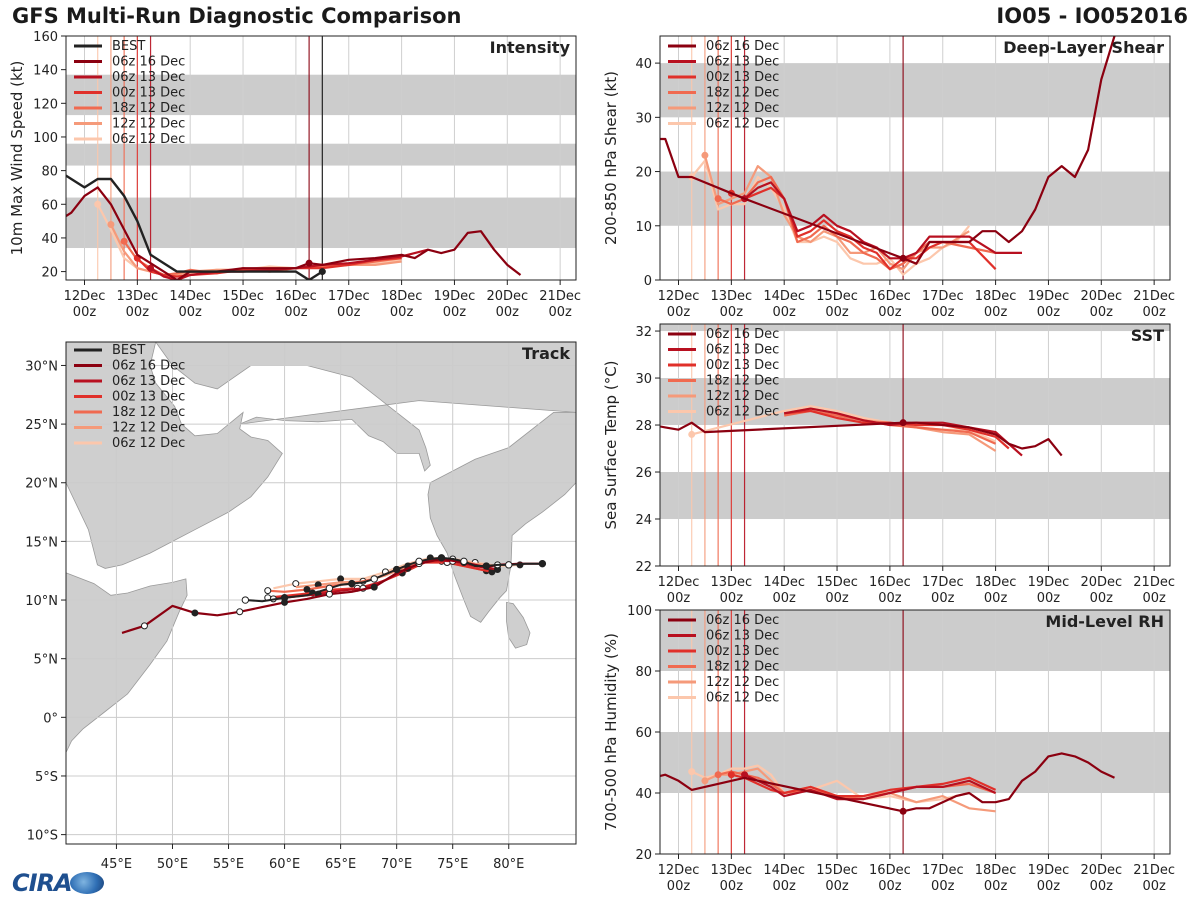 The width and height of the screenshot is (1200, 900). I want to click on intensity-ytick-label-0: 20, so click(49, 273).